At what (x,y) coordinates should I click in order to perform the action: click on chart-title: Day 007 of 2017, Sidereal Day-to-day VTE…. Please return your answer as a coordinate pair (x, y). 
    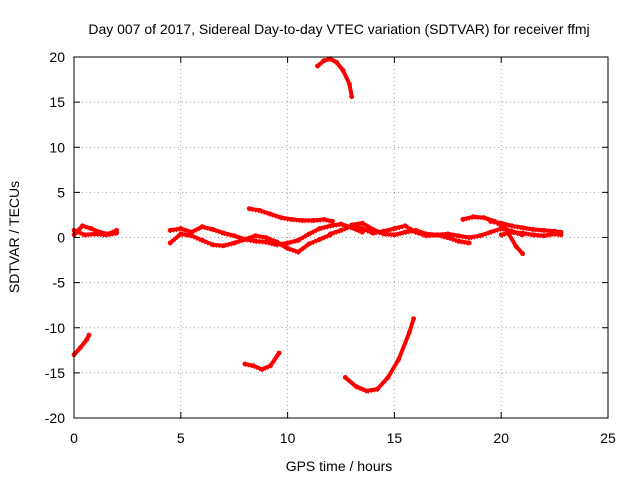
    Looking at the image, I should click on (338, 29).